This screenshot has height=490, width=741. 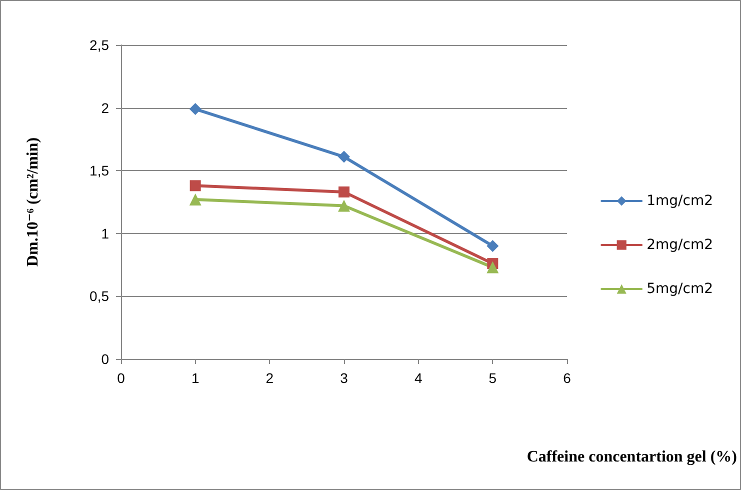 What do you see at coordinates (679, 245) in the screenshot?
I see `legend-label: 2mg/cm2` at bounding box center [679, 245].